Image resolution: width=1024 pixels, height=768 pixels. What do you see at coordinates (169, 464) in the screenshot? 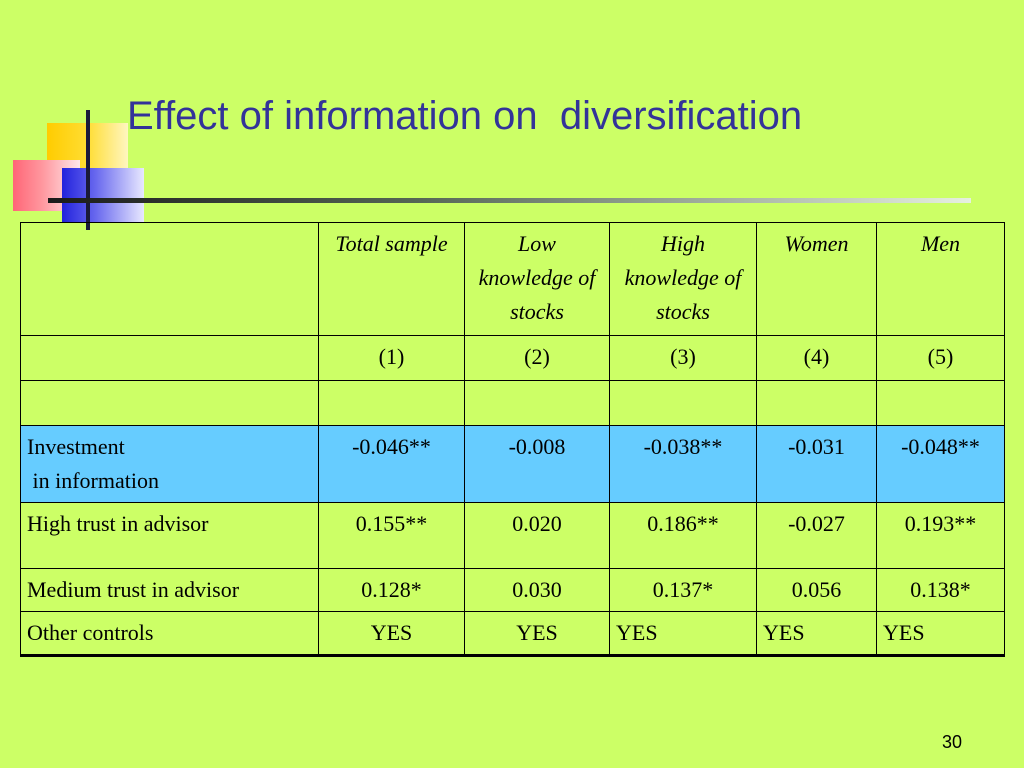
I see `row-label: Investment in information` at bounding box center [169, 464].